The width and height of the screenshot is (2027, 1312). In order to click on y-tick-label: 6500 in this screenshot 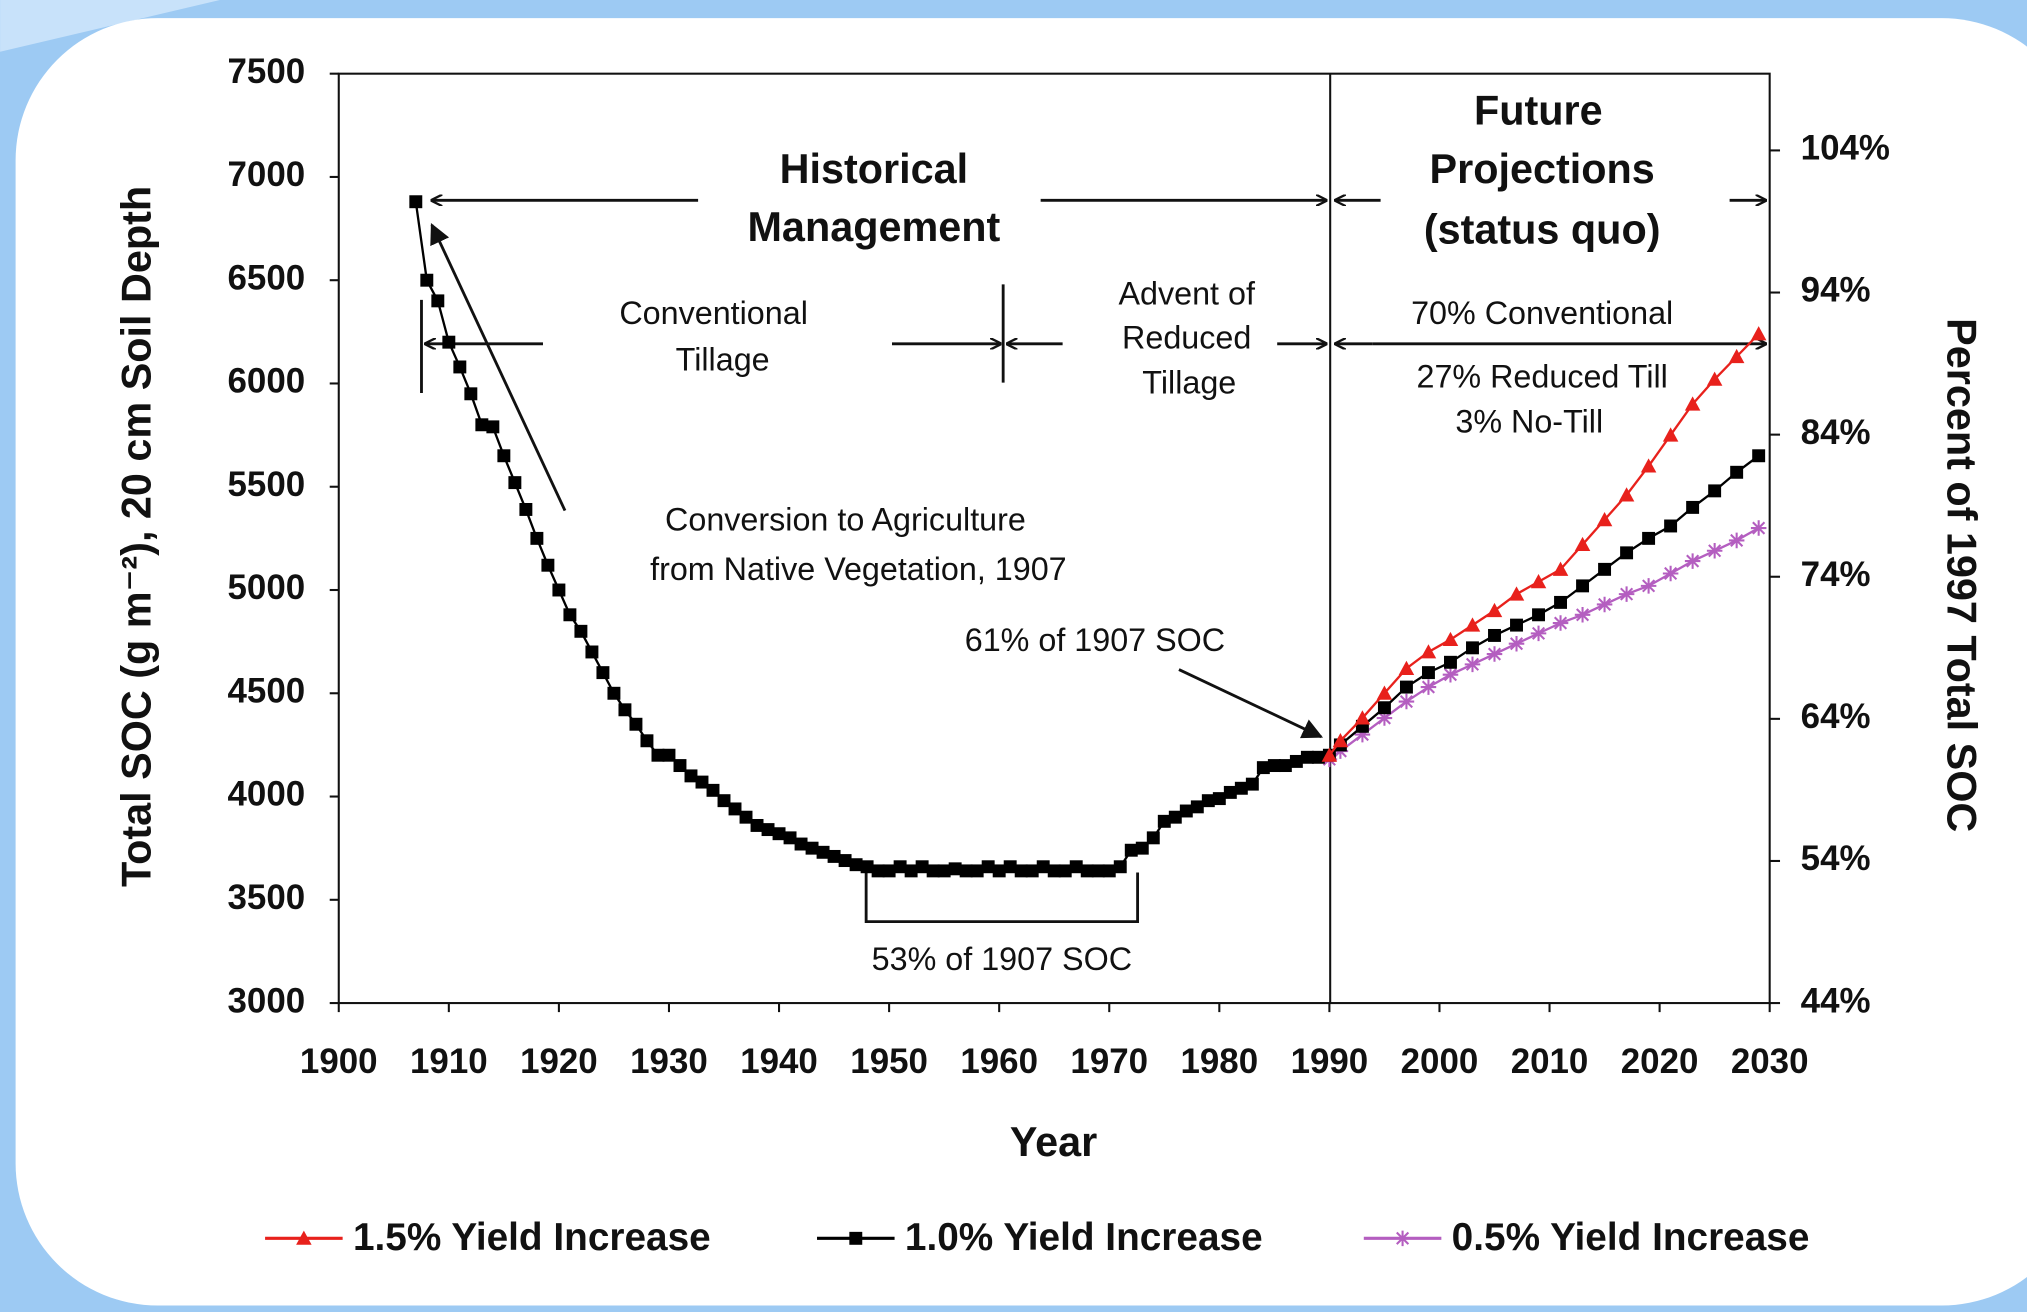, I will do `click(267, 277)`.